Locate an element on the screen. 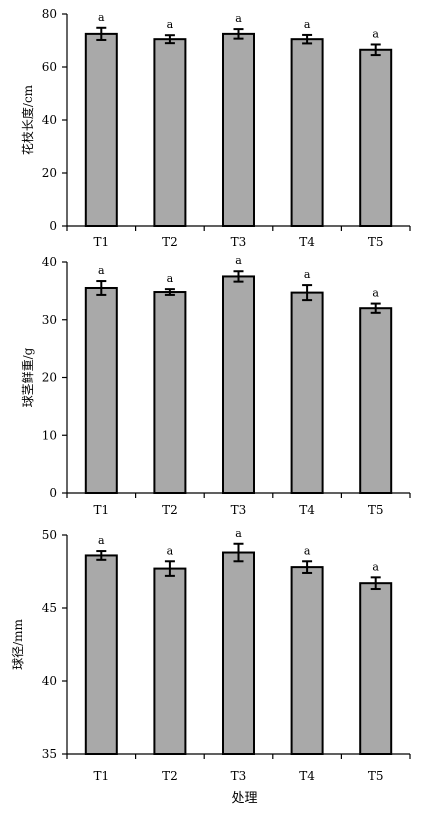 This screenshot has width=427, height=814. y-tick-label: 35 is located at coordinates (49, 754).